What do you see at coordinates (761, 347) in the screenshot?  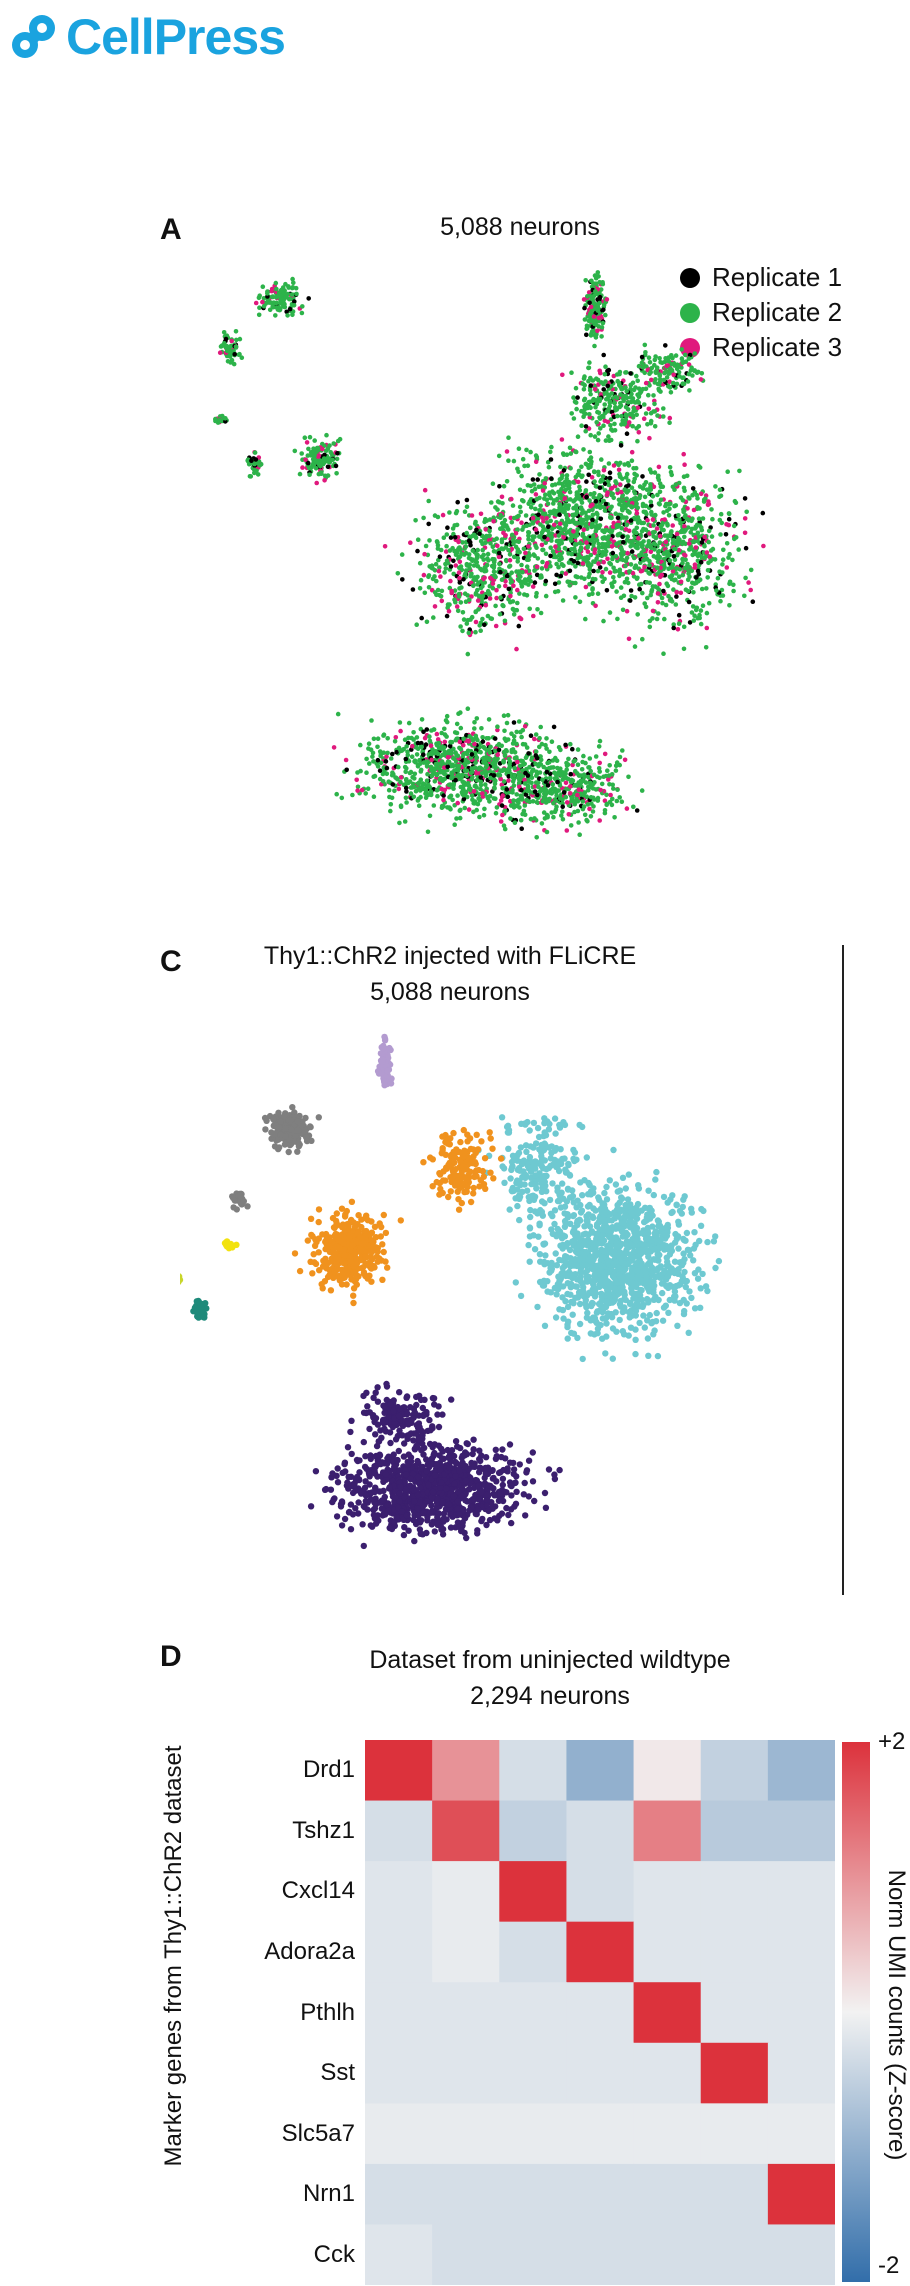 I see `legend-item: Replicate 3` at bounding box center [761, 347].